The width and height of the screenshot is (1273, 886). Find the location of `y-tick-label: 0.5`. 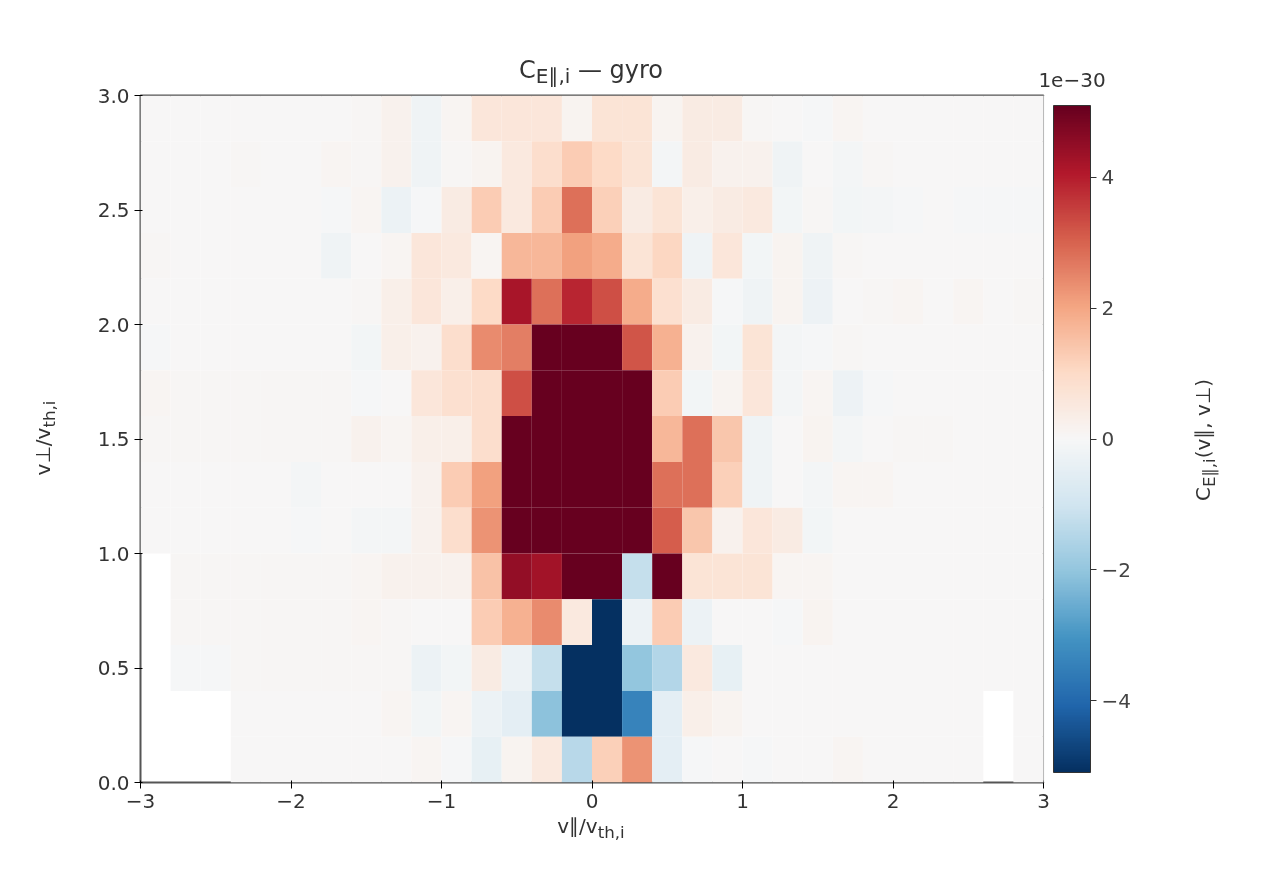

y-tick-label: 0.5 is located at coordinates (113, 668).